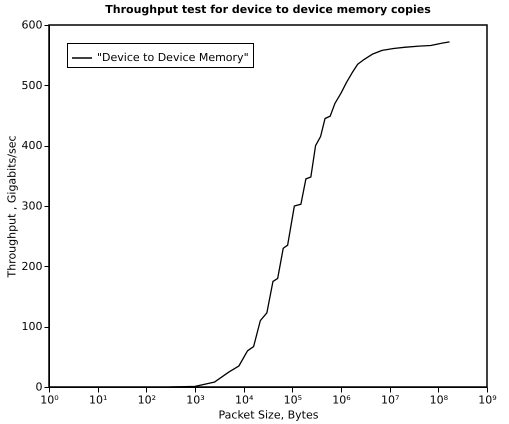 The width and height of the screenshot is (509, 424). What do you see at coordinates (173, 57) in the screenshot?
I see `legend-label: "Device to Device Memory"` at bounding box center [173, 57].